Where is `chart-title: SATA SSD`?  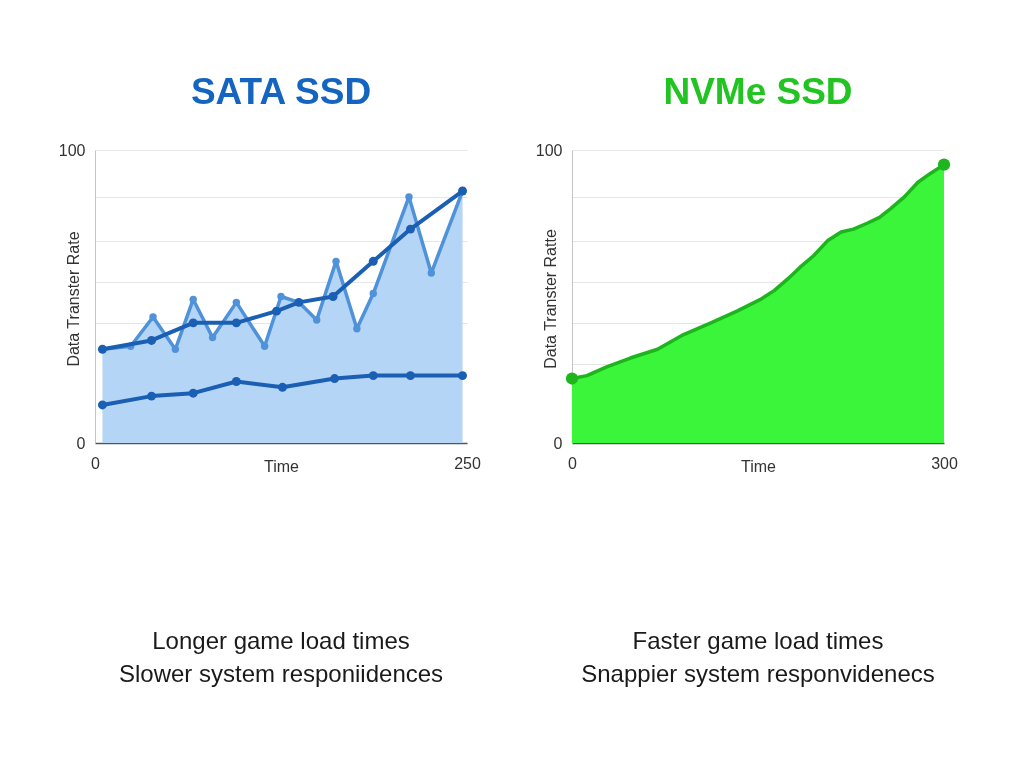 chart-title: SATA SSD is located at coordinates (281, 91).